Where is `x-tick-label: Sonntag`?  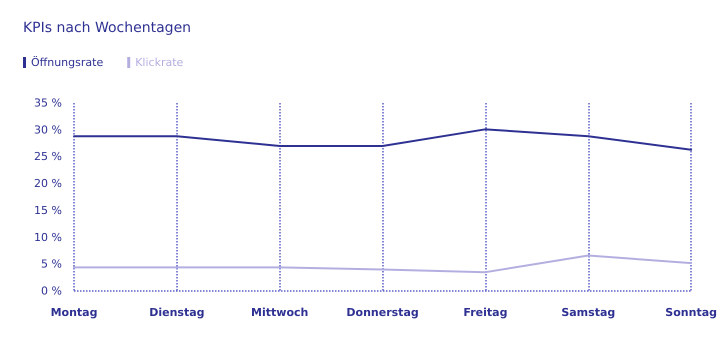
x-tick-label: Sonntag is located at coordinates (691, 312).